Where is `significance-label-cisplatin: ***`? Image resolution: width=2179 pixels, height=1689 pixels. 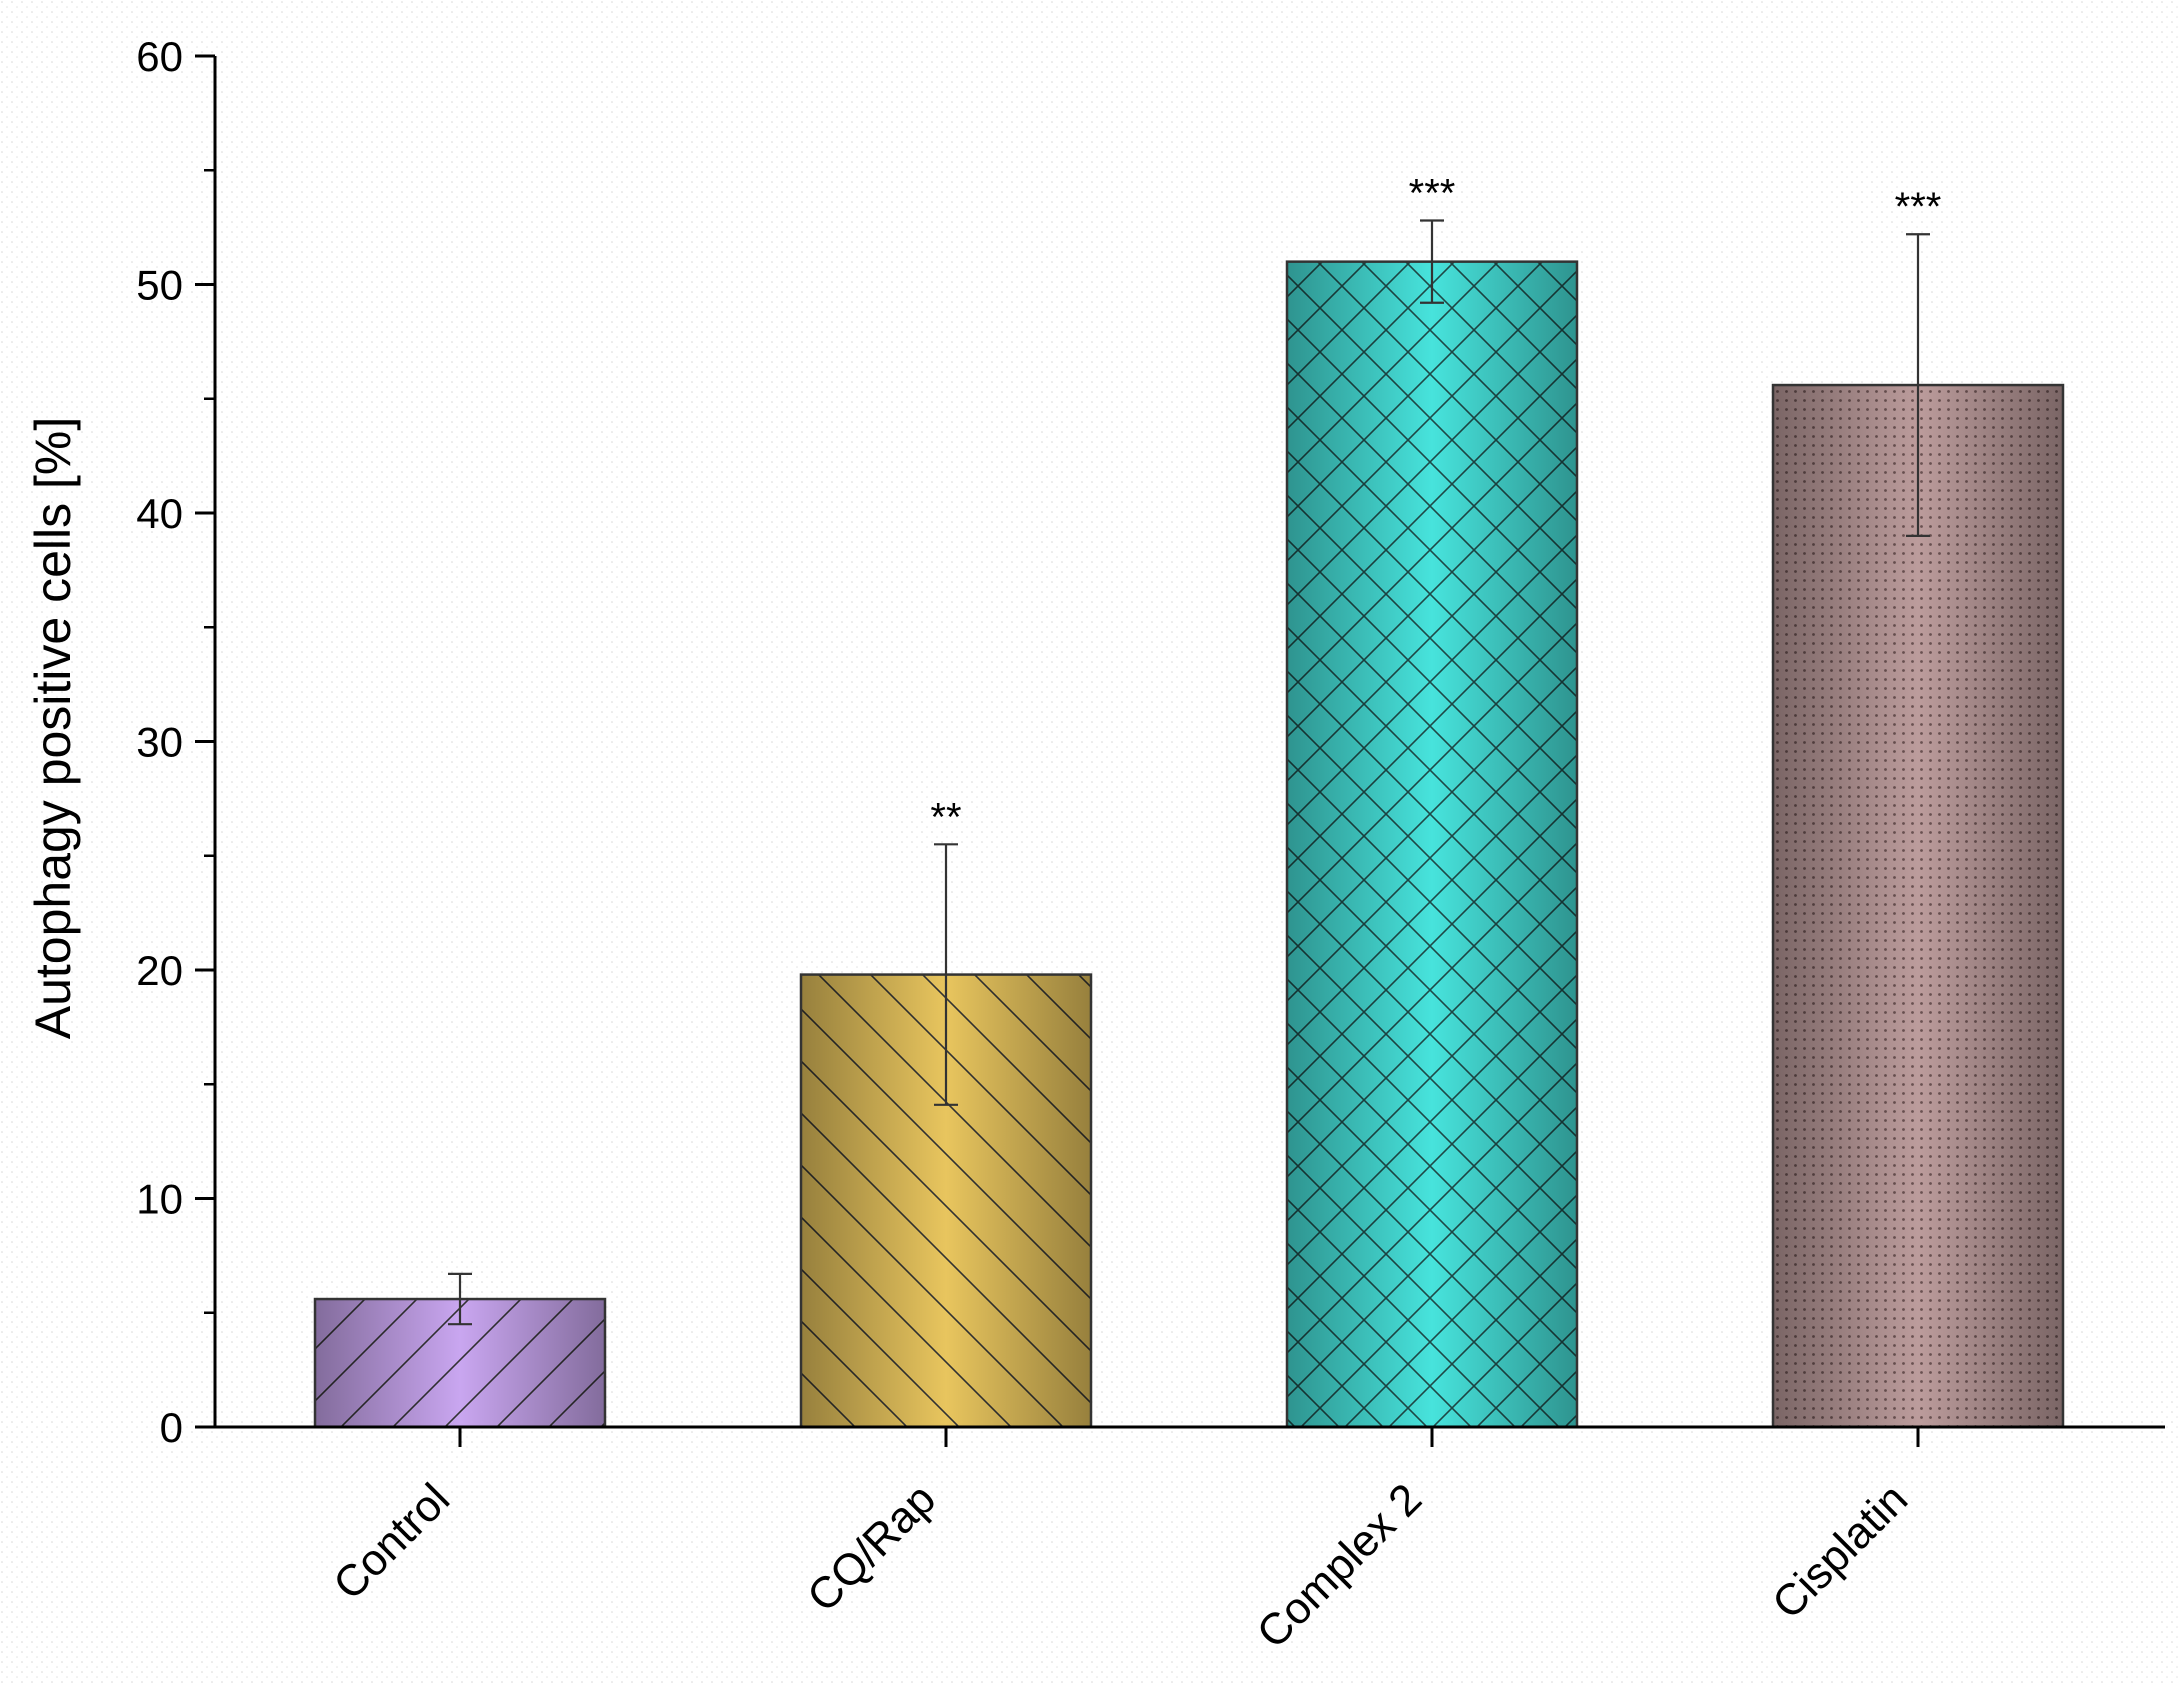 significance-label-cisplatin: *** is located at coordinates (1918, 207).